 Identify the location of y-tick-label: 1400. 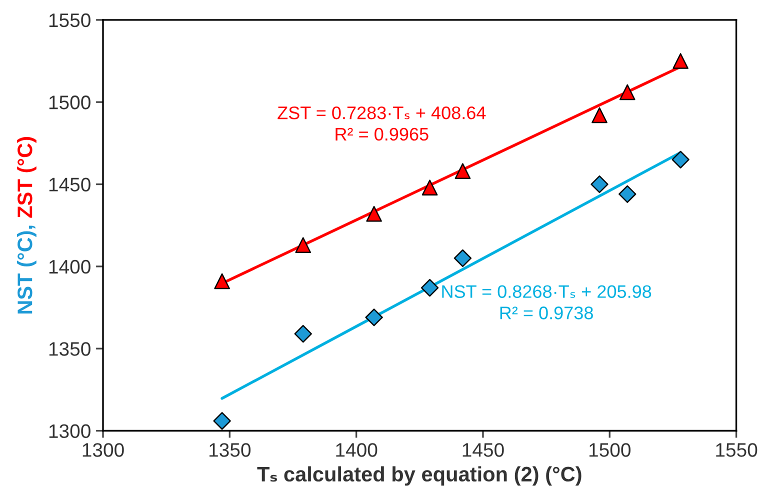
(69, 267).